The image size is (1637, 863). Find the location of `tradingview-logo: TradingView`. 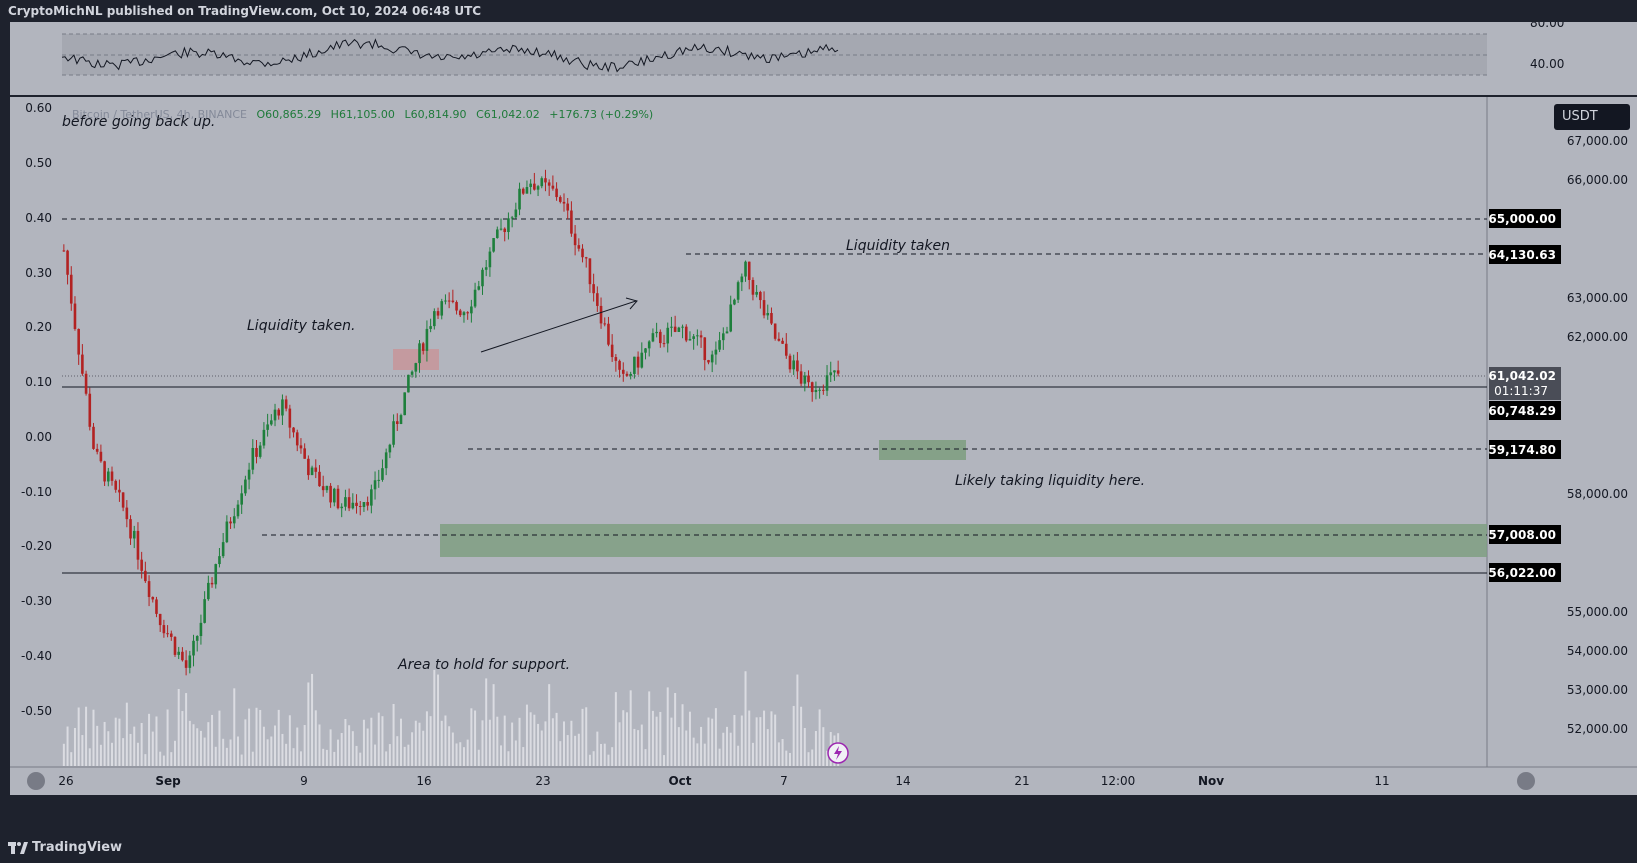

tradingview-logo: TradingView is located at coordinates (65, 847).